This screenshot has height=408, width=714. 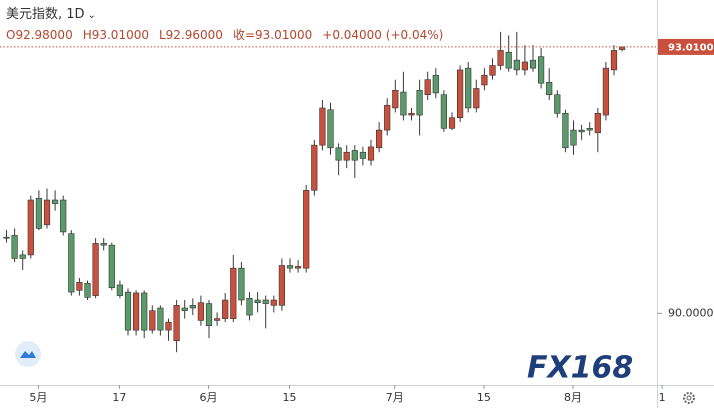 What do you see at coordinates (39, 35) in the screenshot?
I see `ohlc-value: O92.98000` at bounding box center [39, 35].